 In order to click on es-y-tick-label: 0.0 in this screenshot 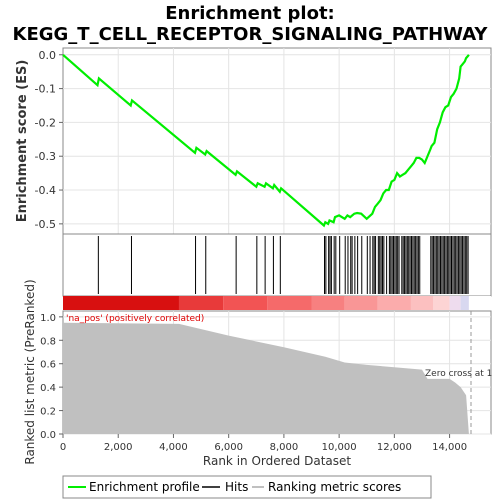, I will do `click(48, 55)`.